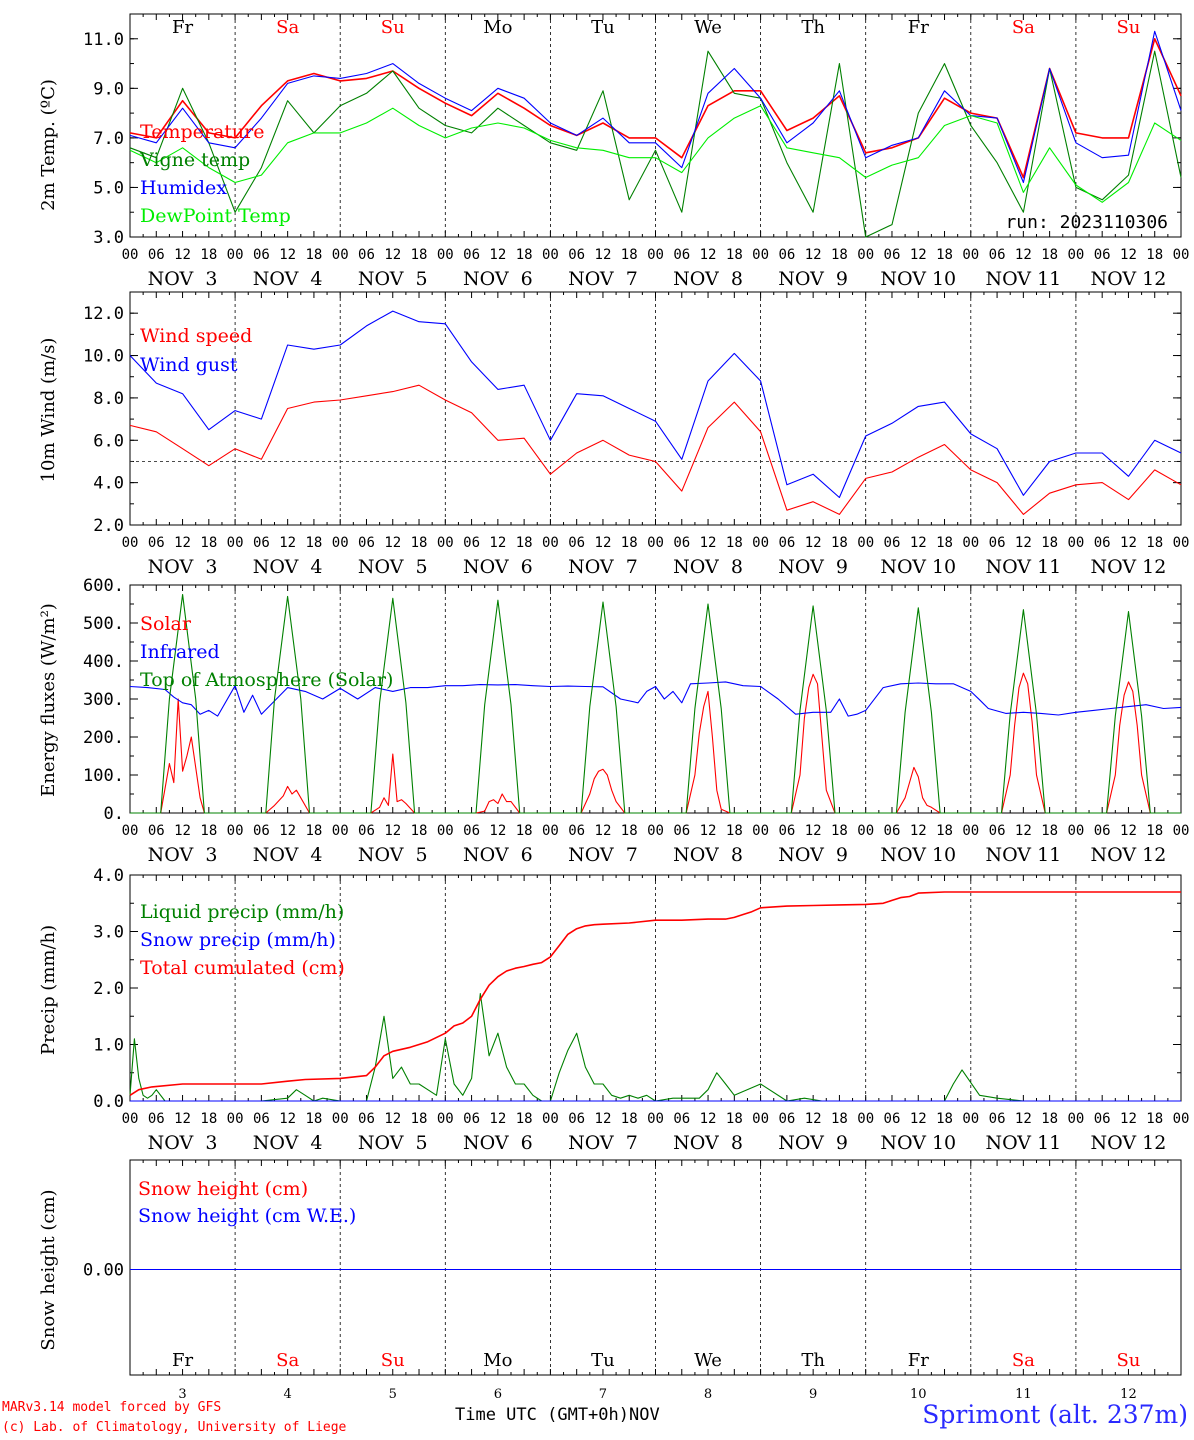 The image size is (1194, 1440). I want to click on legend-entry: Snow precip (mm/h), so click(238, 940).